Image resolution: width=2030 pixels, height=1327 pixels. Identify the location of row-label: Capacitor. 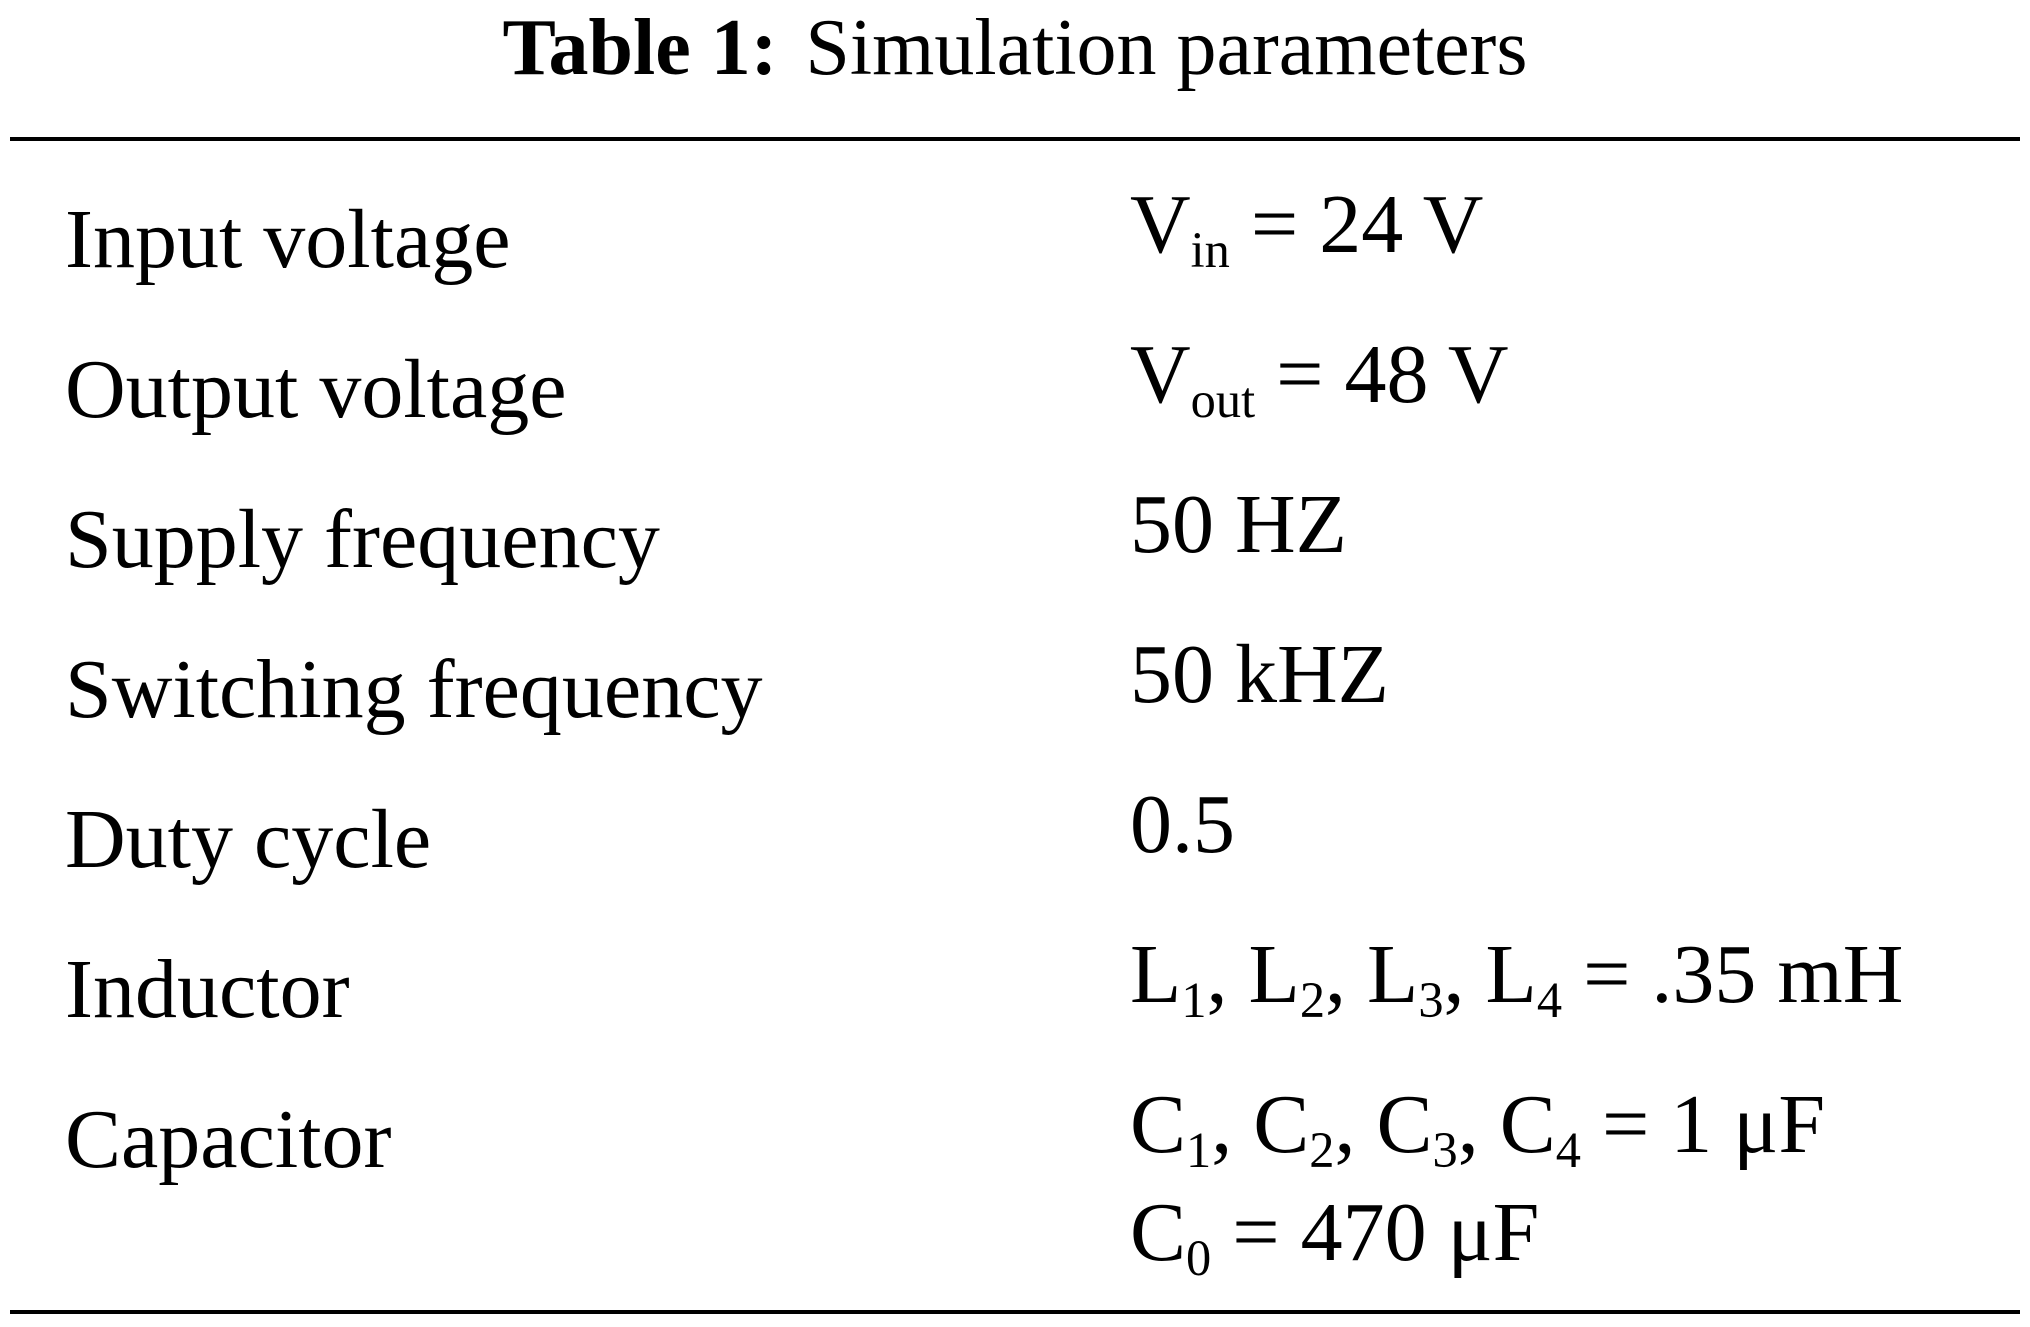
(228, 1139).